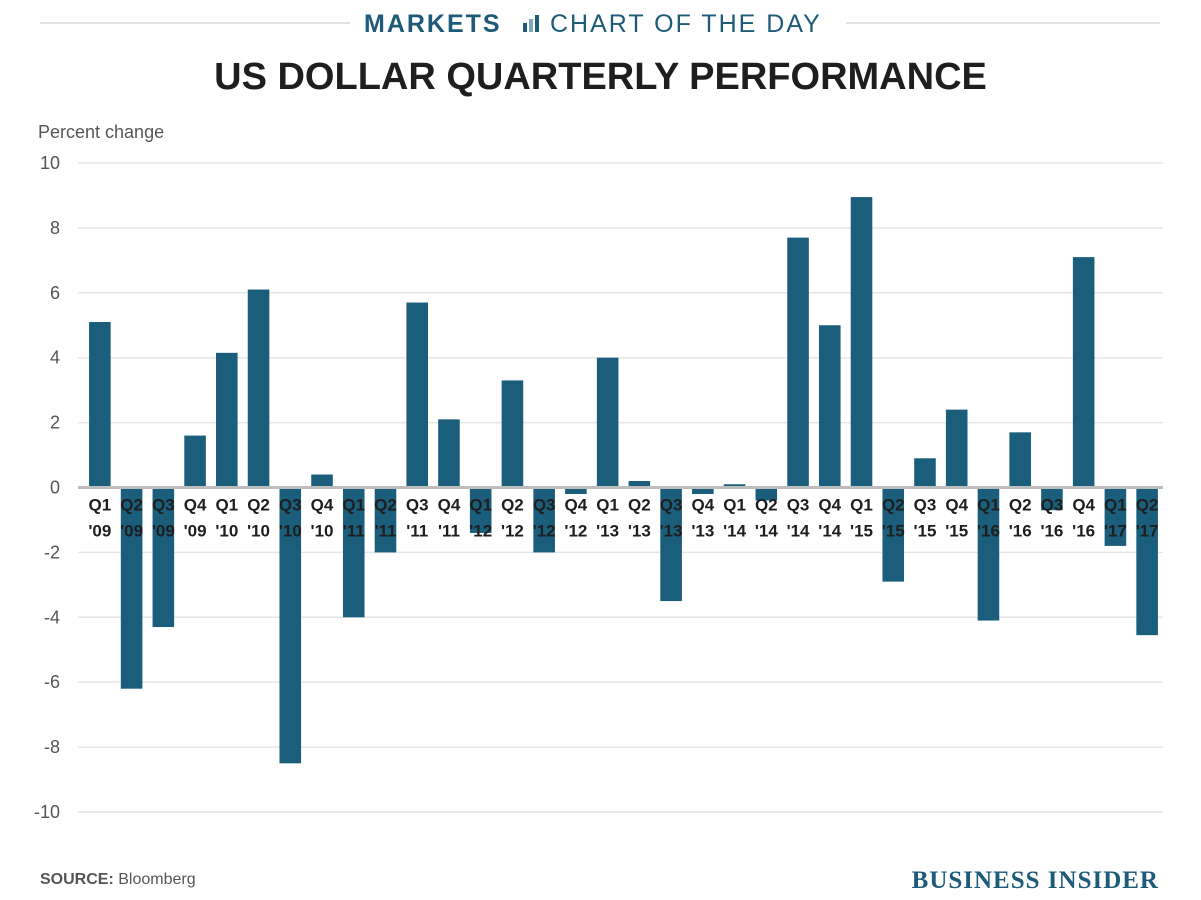 The height and width of the screenshot is (900, 1201). What do you see at coordinates (1003, 23) in the screenshot?
I see `header-rule-right` at bounding box center [1003, 23].